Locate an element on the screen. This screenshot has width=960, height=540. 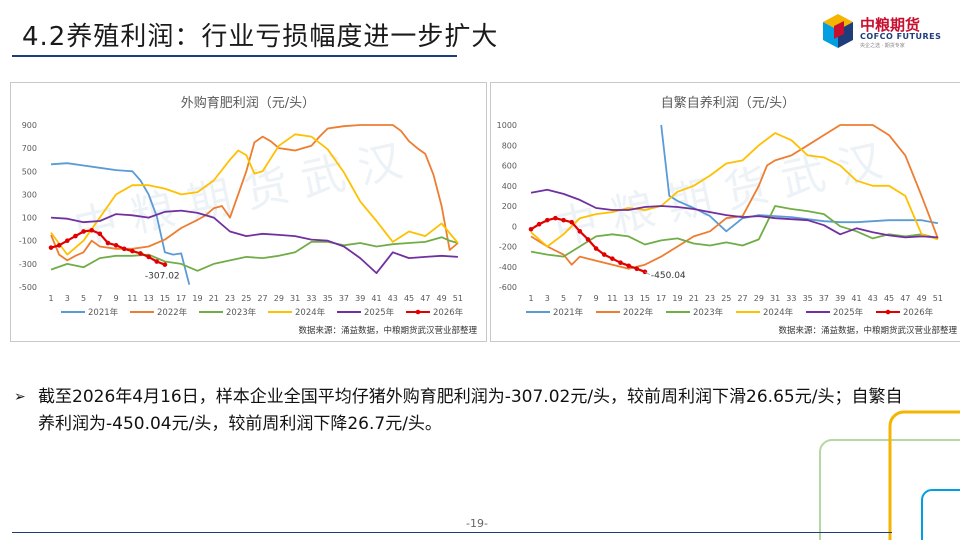
y-tick-label: 800 is located at coordinates (509, 145).